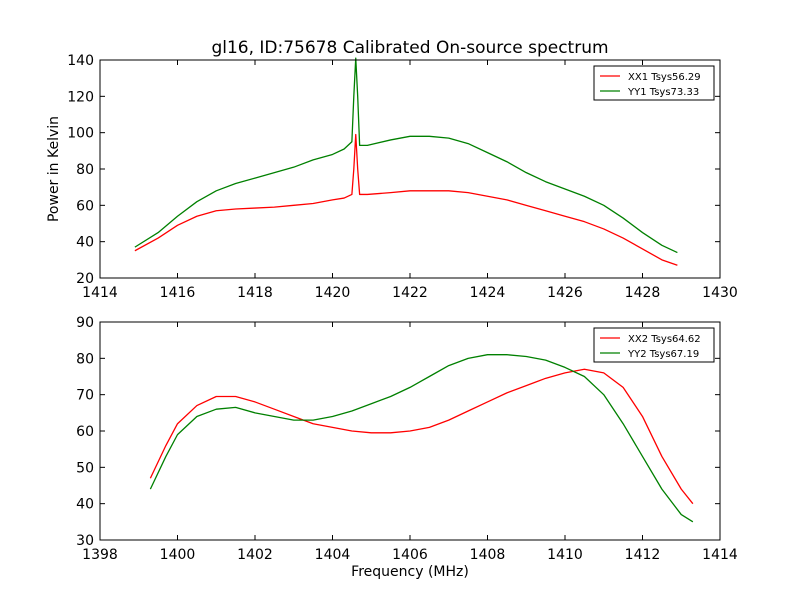 The height and width of the screenshot is (600, 800). What do you see at coordinates (178, 555) in the screenshot?
I see `x-tick-label: 1400` at bounding box center [178, 555].